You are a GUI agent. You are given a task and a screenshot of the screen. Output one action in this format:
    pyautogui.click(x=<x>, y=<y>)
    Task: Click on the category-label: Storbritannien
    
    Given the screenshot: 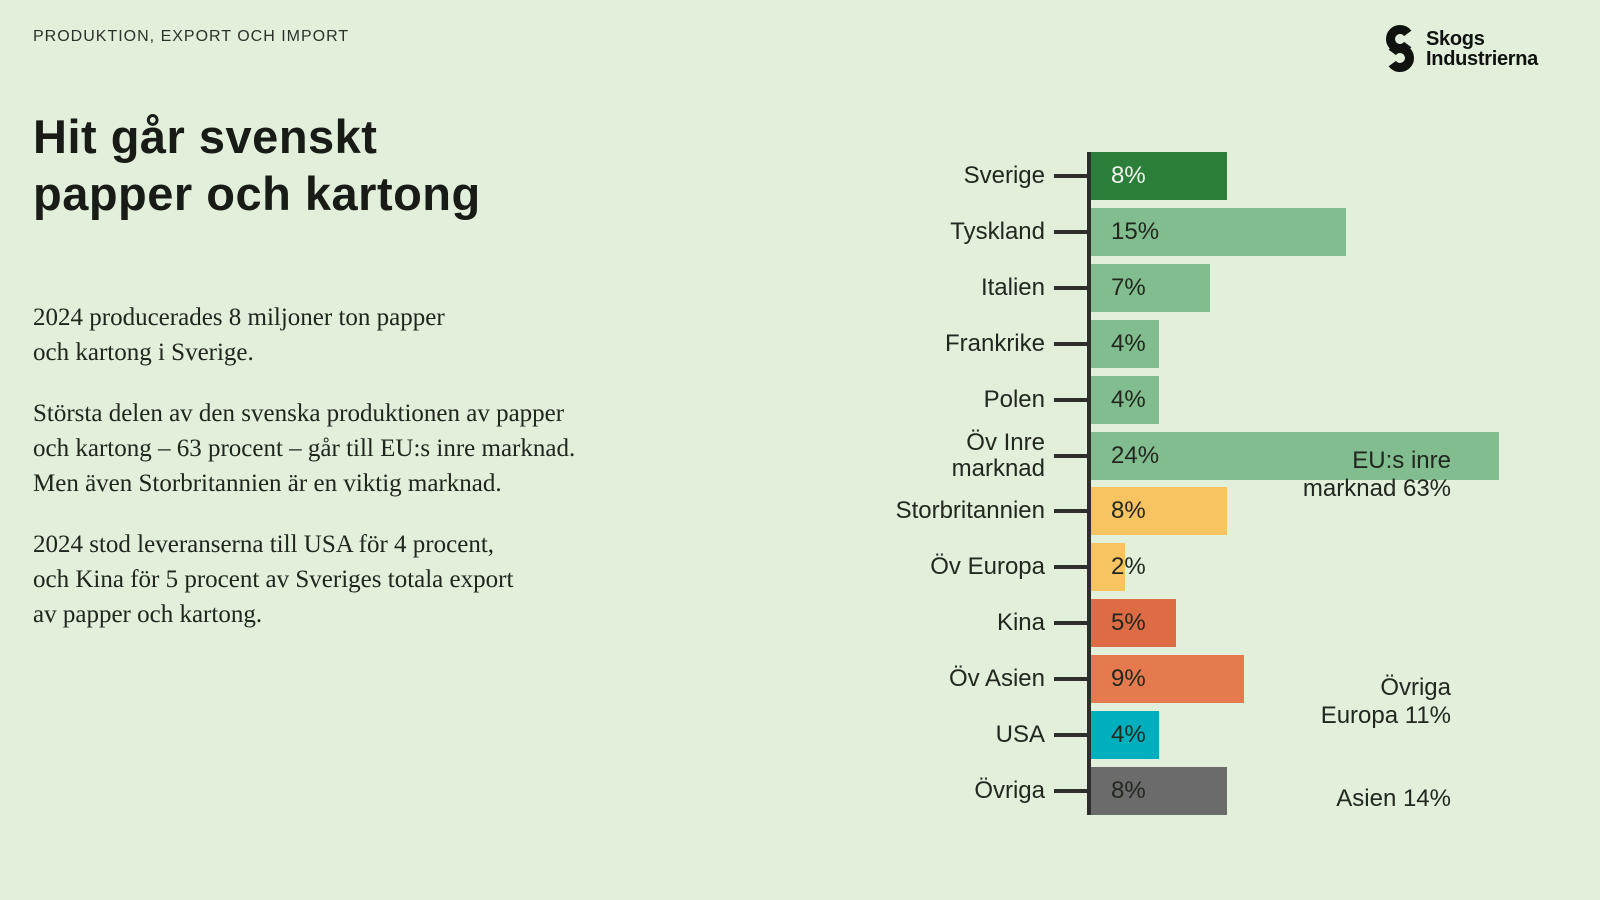 What is the action you would take?
    pyautogui.click(x=970, y=511)
    